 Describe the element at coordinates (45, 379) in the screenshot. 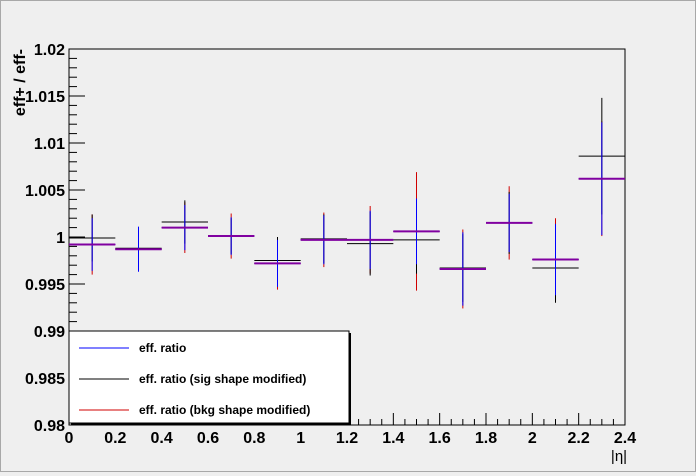

I see `y-tick-label: 0.985` at that location.